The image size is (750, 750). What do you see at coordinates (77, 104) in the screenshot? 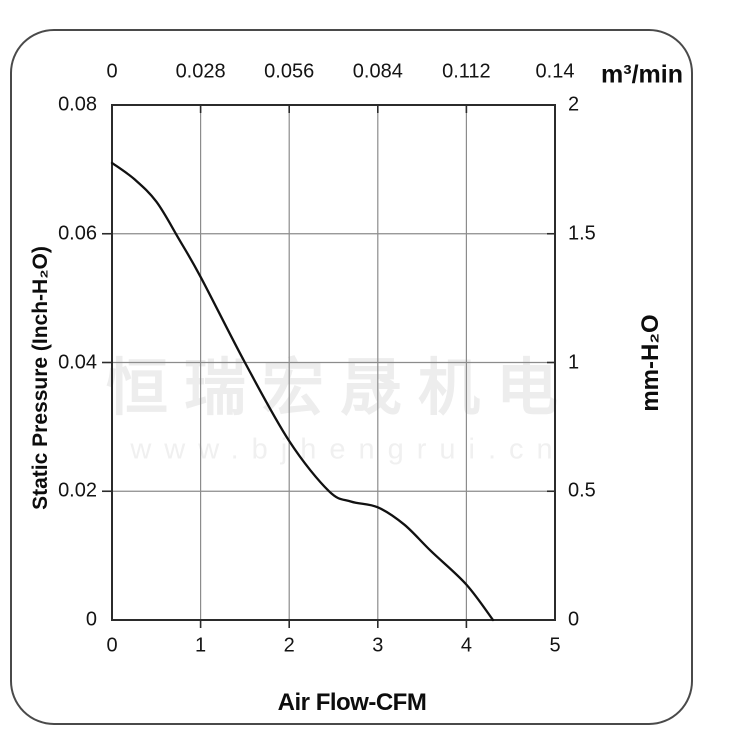
I see `left-axis-tick-label: 0.08` at bounding box center [77, 104].